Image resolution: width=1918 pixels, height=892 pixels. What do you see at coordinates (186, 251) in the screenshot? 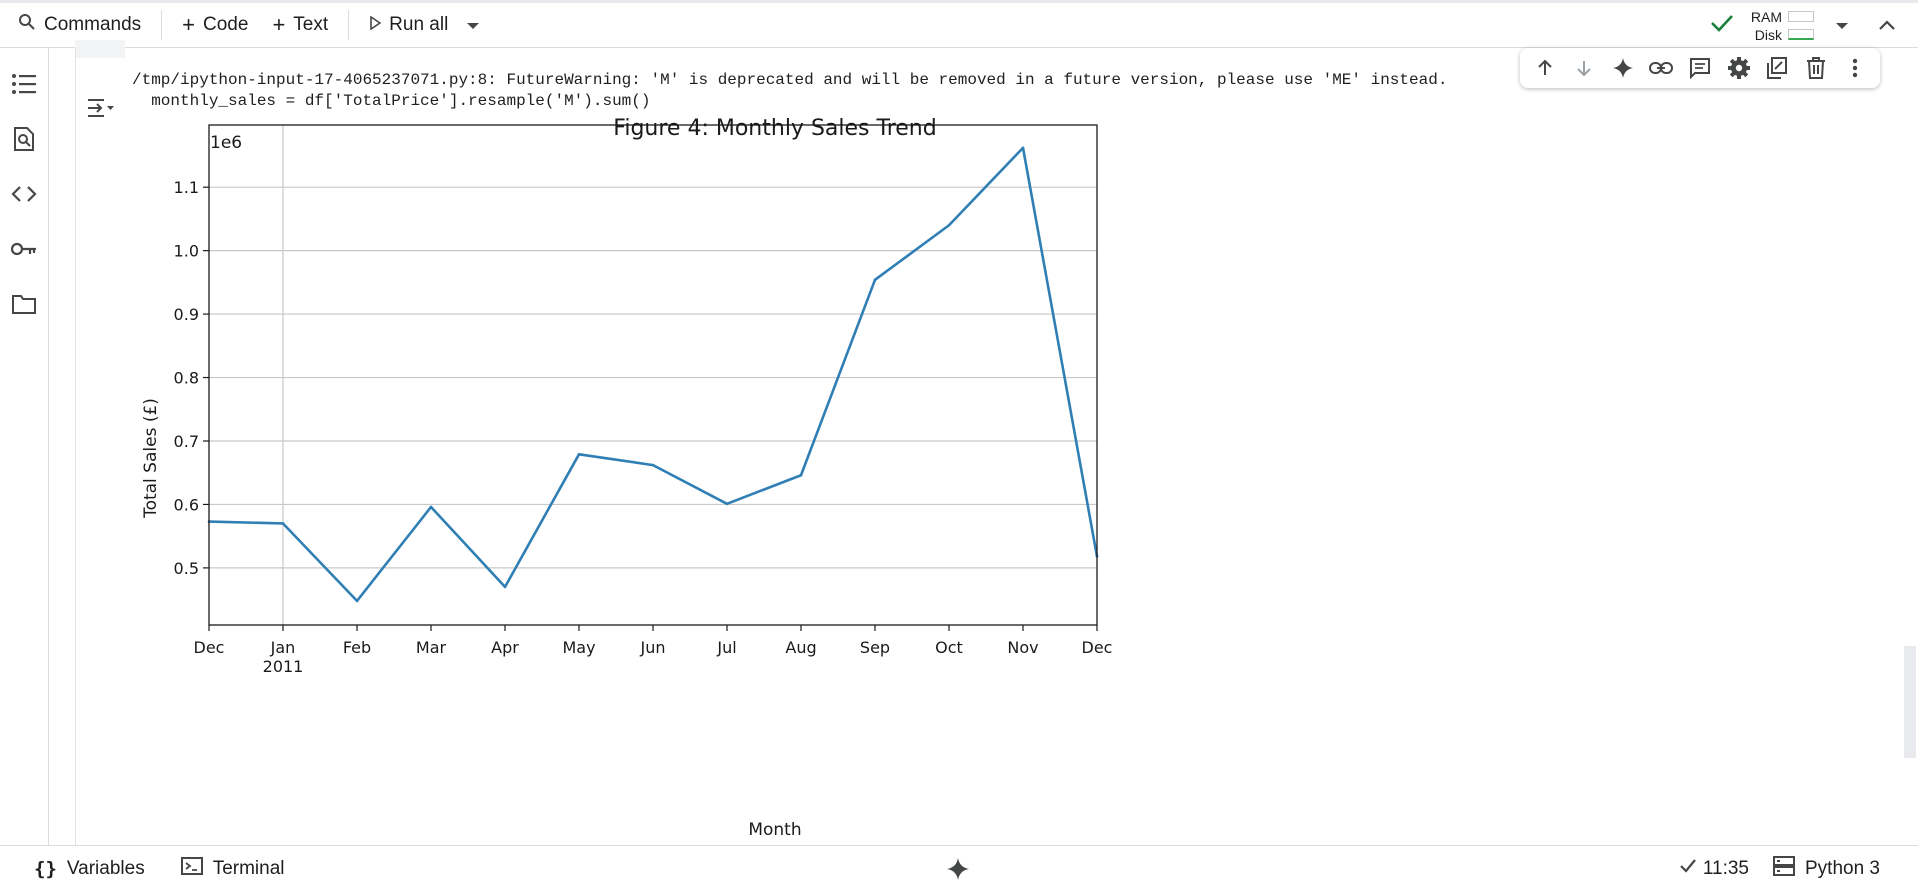
I see `y-tick-label: 1.0` at bounding box center [186, 251].